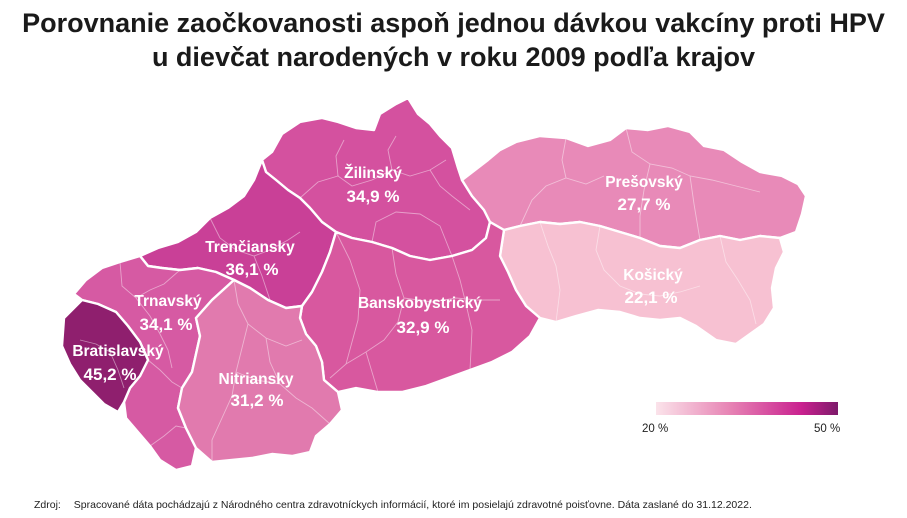  Describe the element at coordinates (644, 182) in the screenshot. I see `label-name-presovsky: Prešovský` at that location.